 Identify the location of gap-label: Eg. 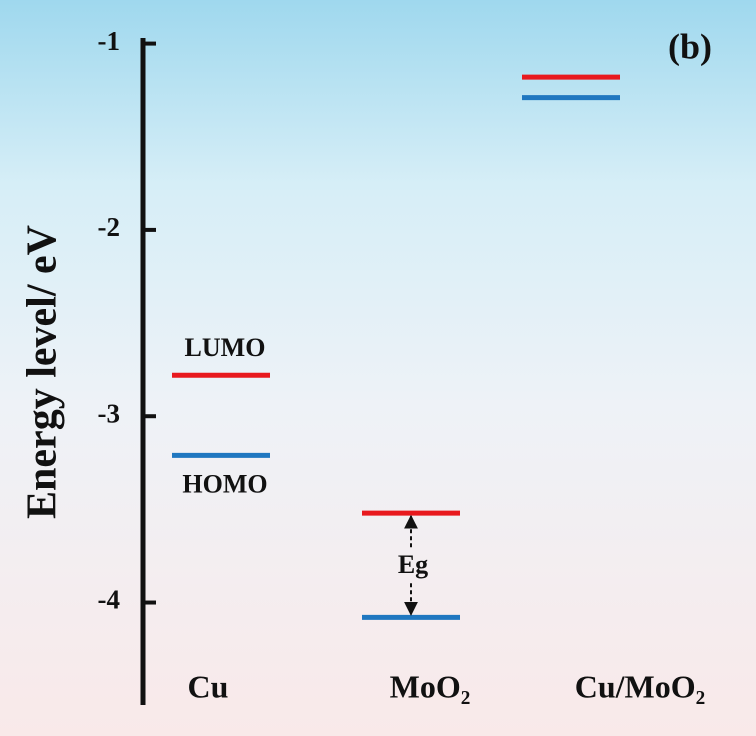
(413, 564).